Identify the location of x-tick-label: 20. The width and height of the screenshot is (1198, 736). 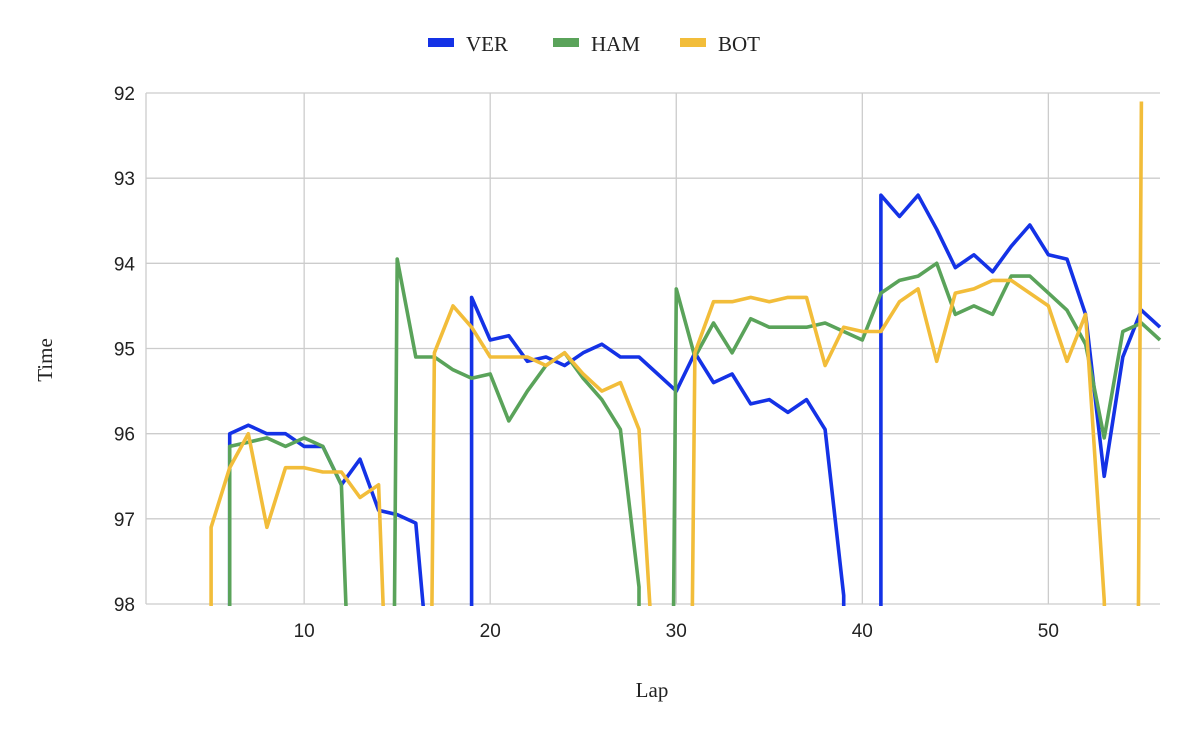
(490, 631).